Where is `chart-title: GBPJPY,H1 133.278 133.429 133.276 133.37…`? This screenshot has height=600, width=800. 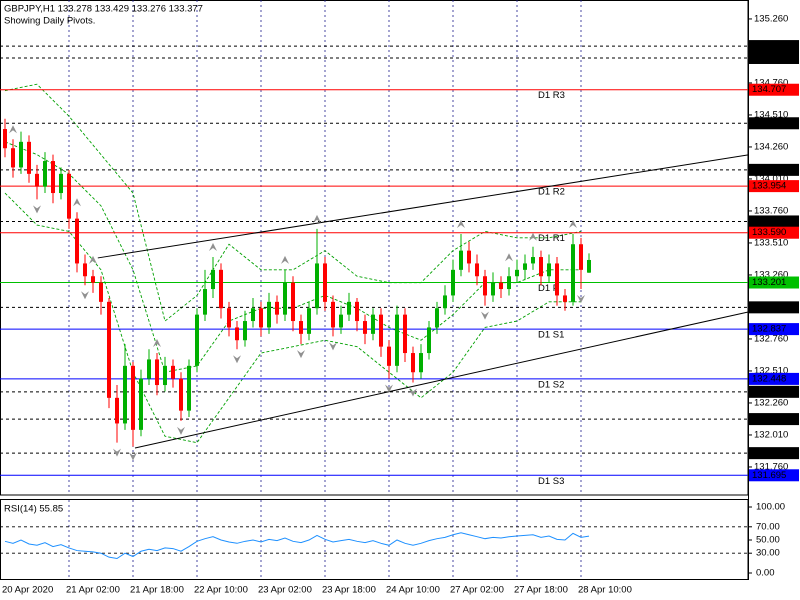
chart-title: GBPJPY,H1 133.278 133.429 133.276 133.37… is located at coordinates (103, 9).